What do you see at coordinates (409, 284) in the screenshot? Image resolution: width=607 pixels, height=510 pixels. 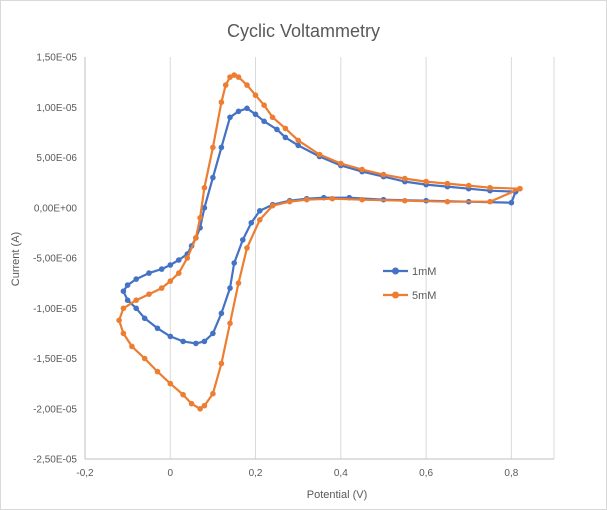 I see `legend: 1mM 5mM` at bounding box center [409, 284].